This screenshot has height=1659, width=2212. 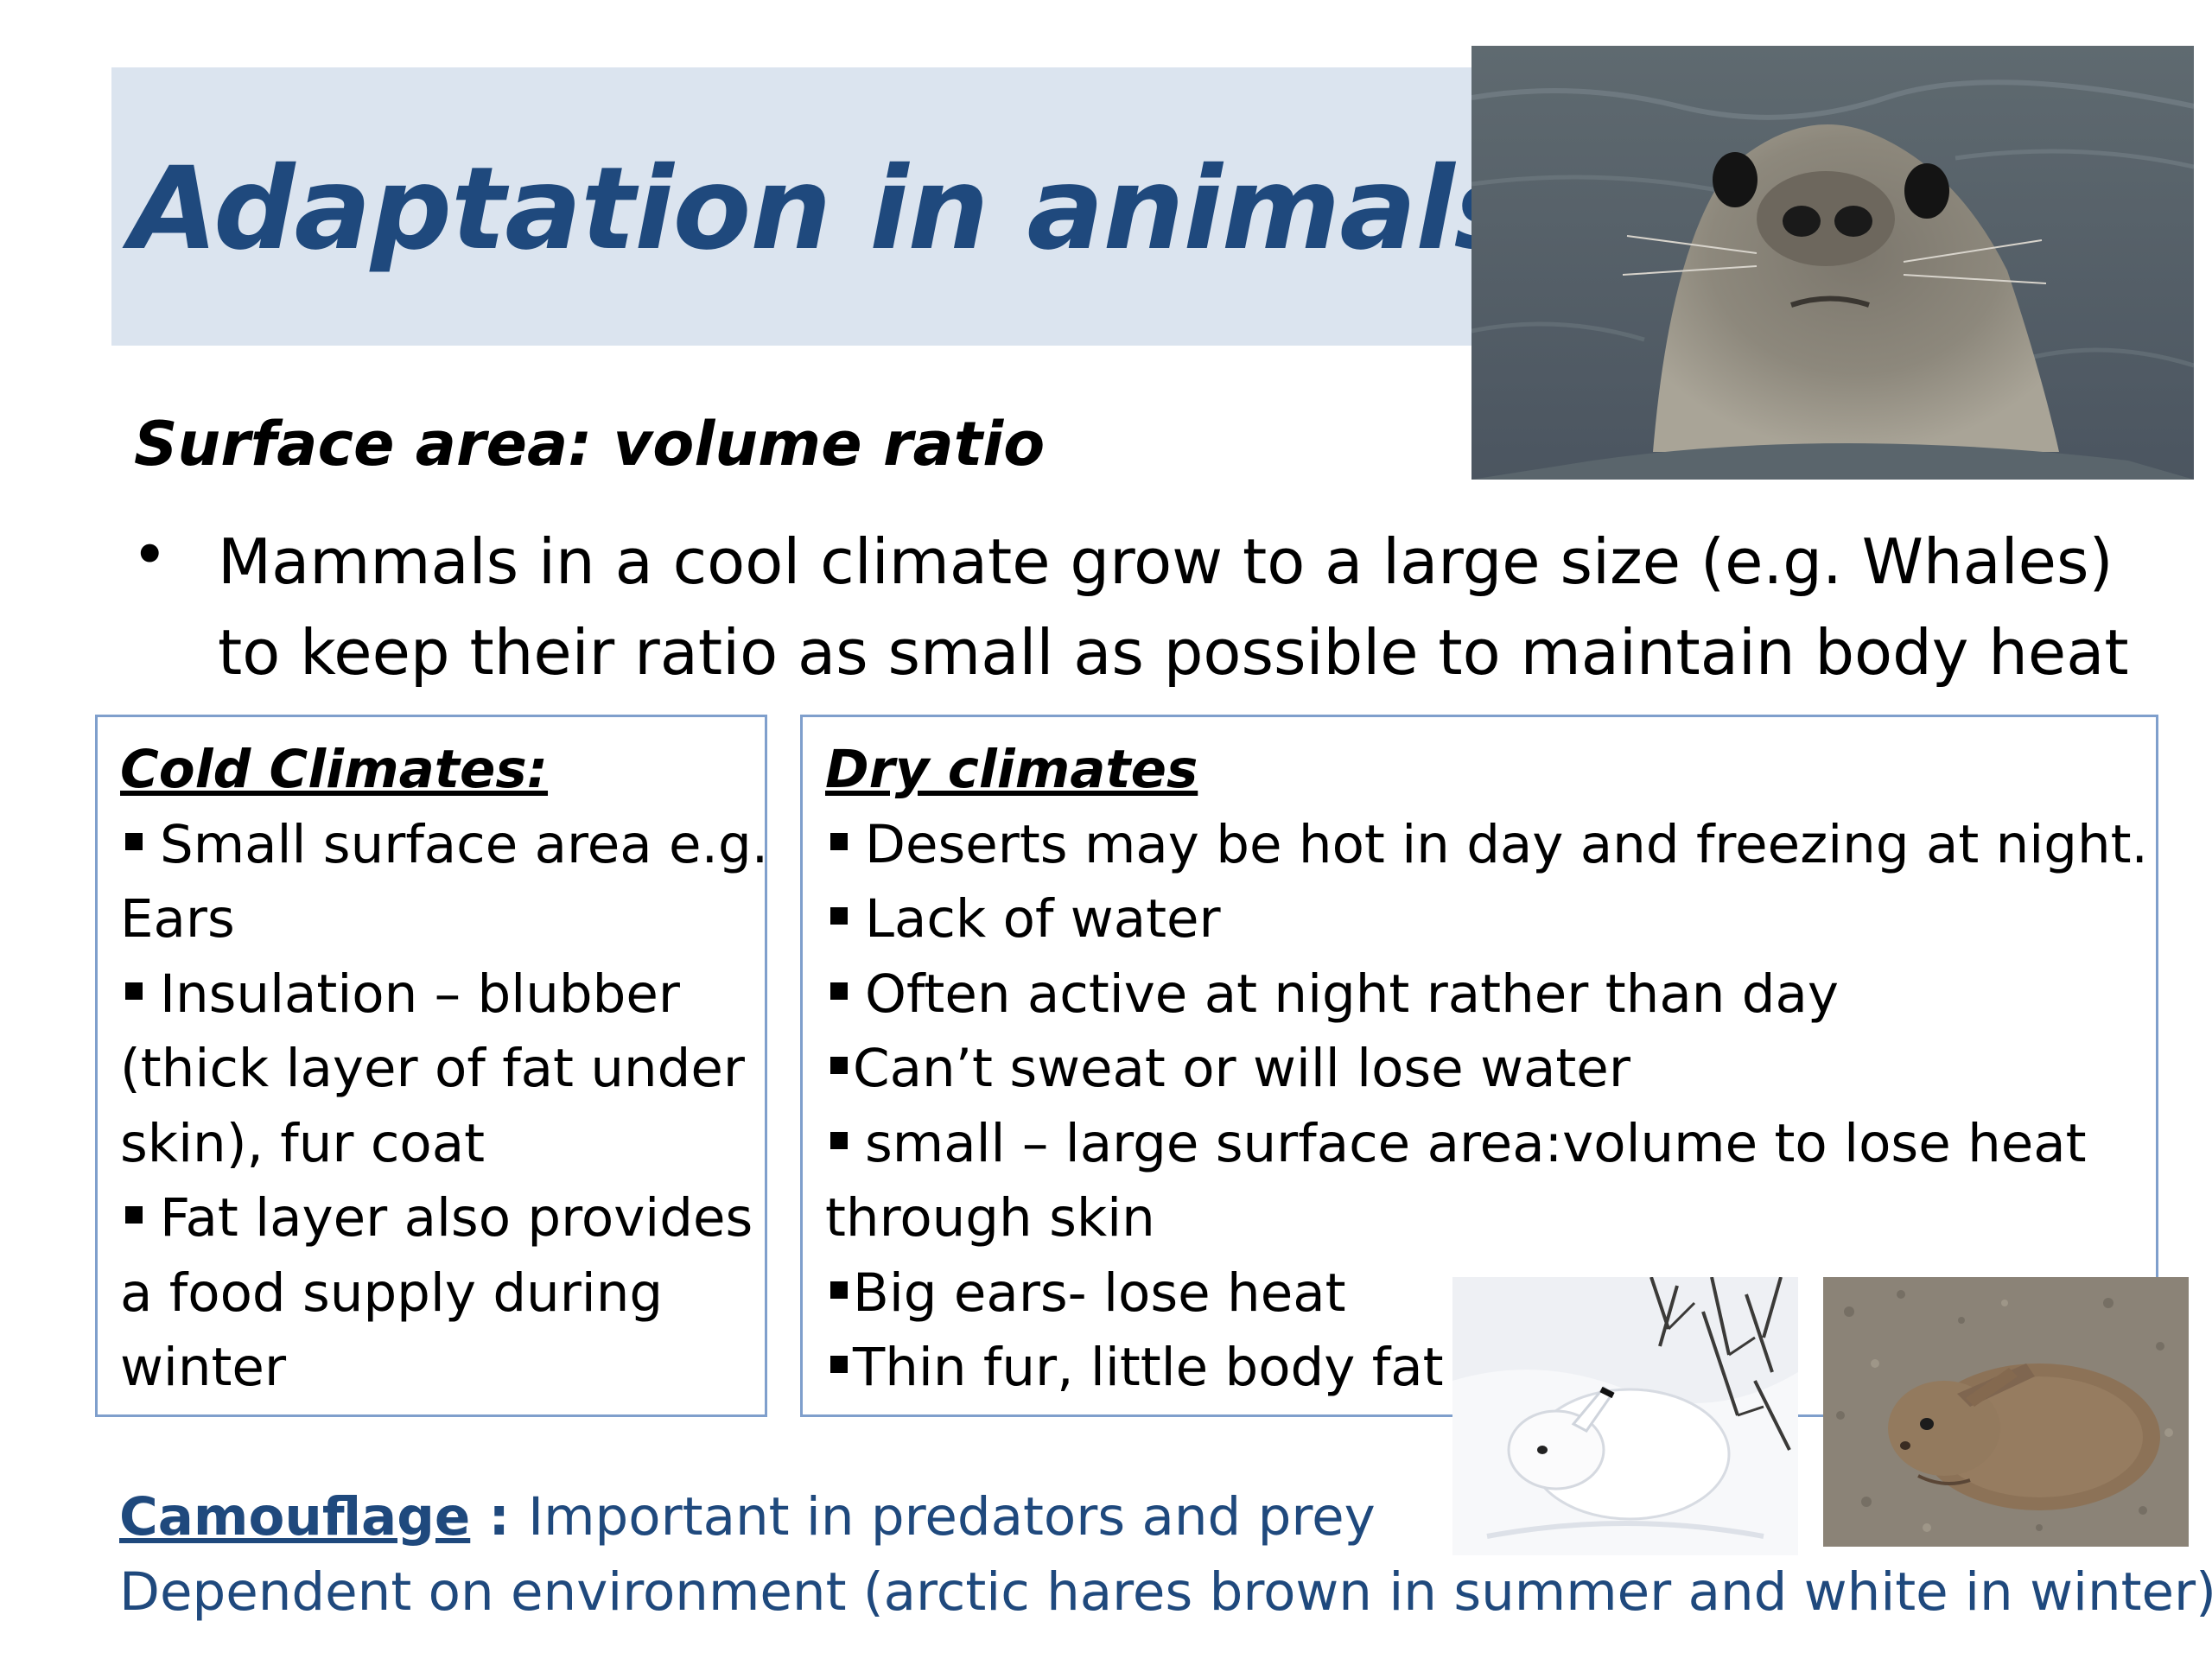 I want to click on camouflage-text: Important in predators and prey, so click(x=952, y=1517).